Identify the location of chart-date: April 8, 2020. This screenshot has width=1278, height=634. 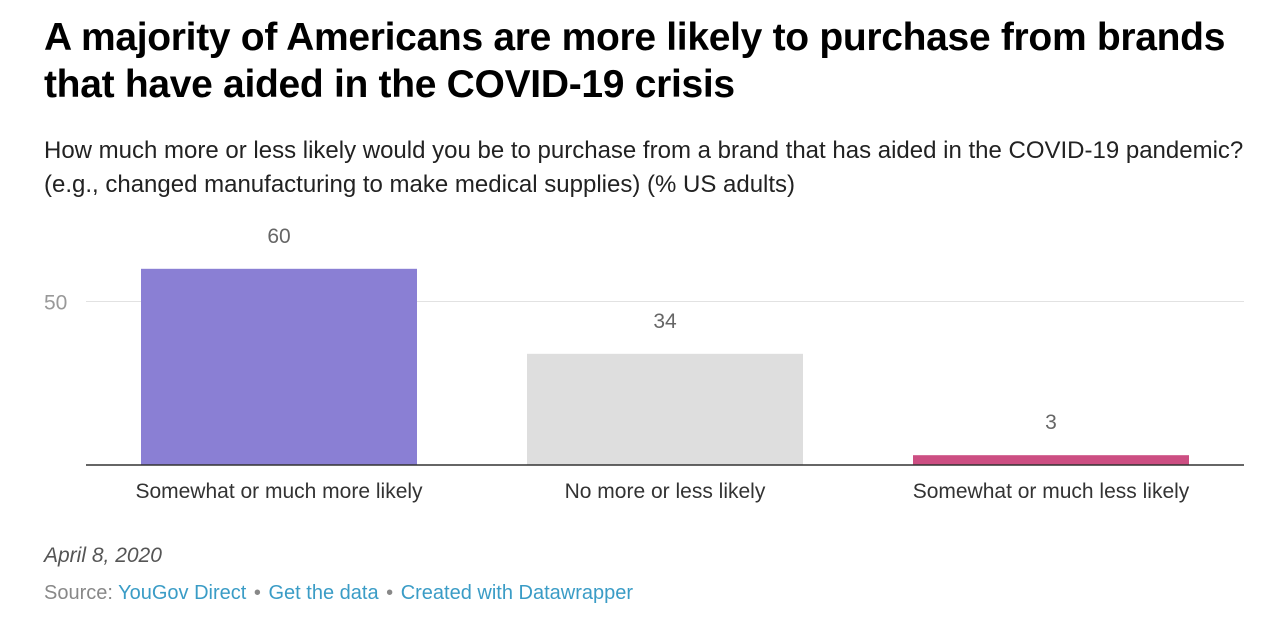
(103, 555).